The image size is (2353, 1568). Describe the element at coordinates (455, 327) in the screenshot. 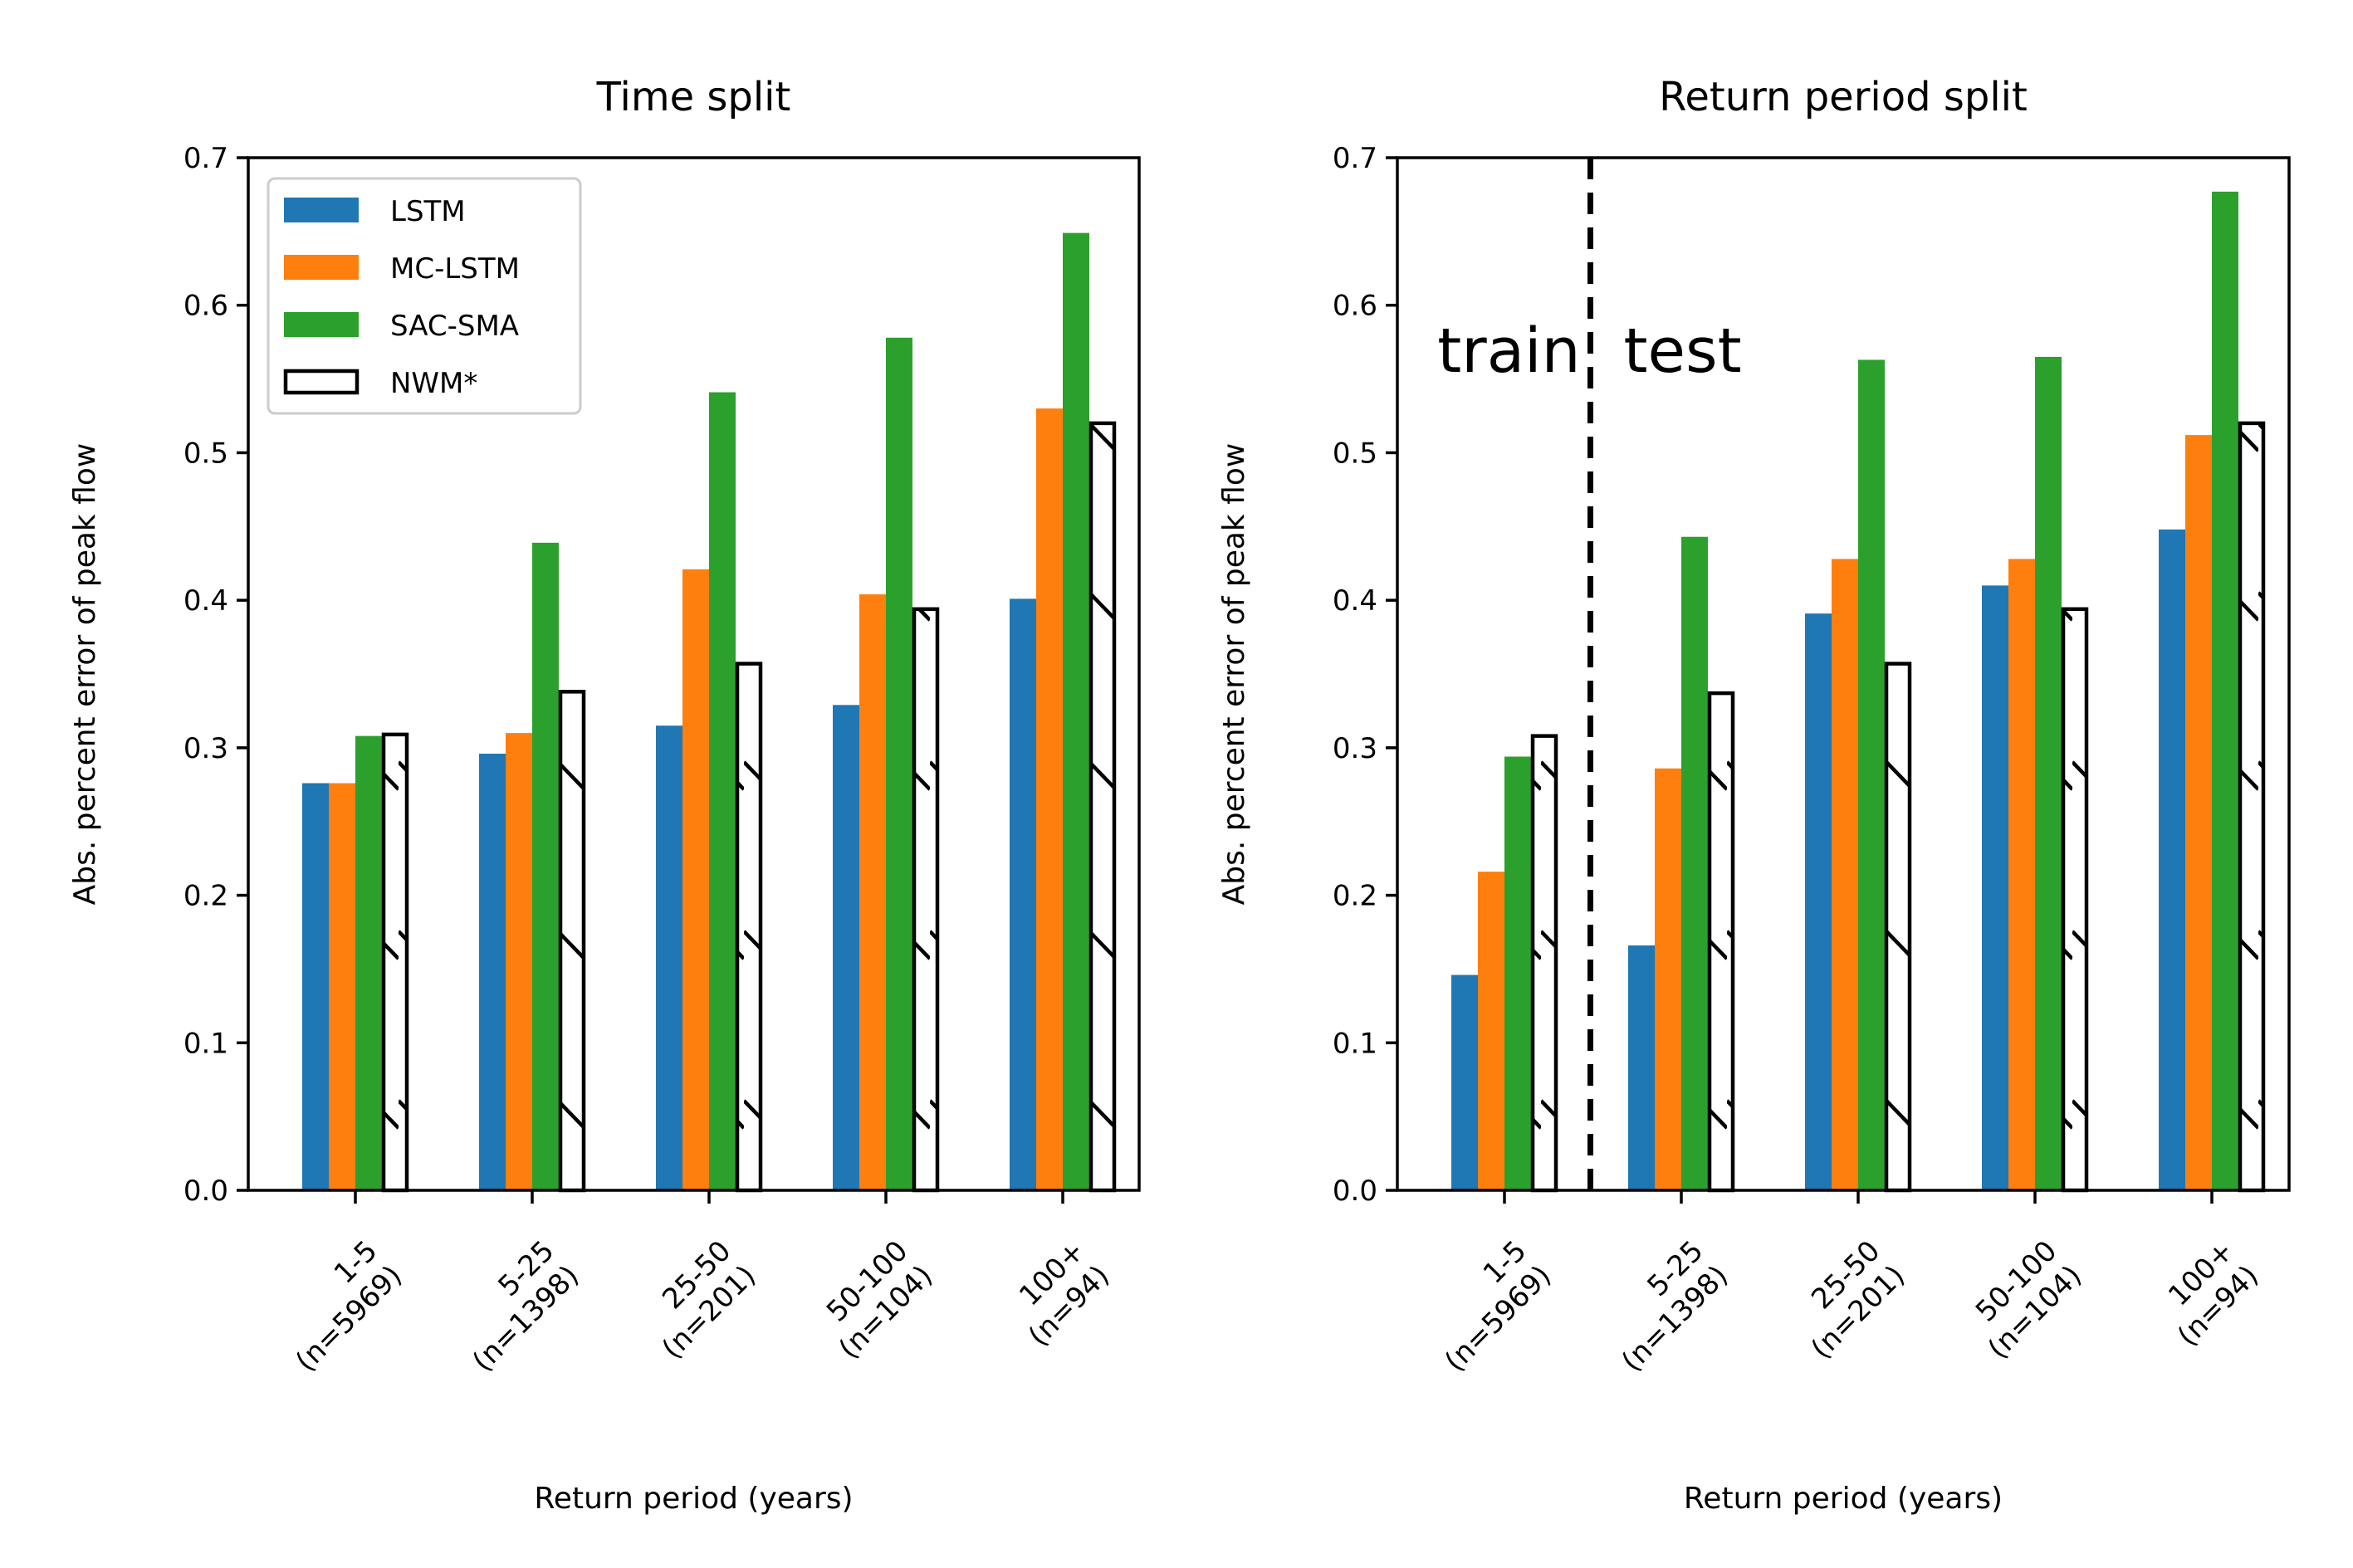

I see `legend-label-3: SAC-SMA` at that location.